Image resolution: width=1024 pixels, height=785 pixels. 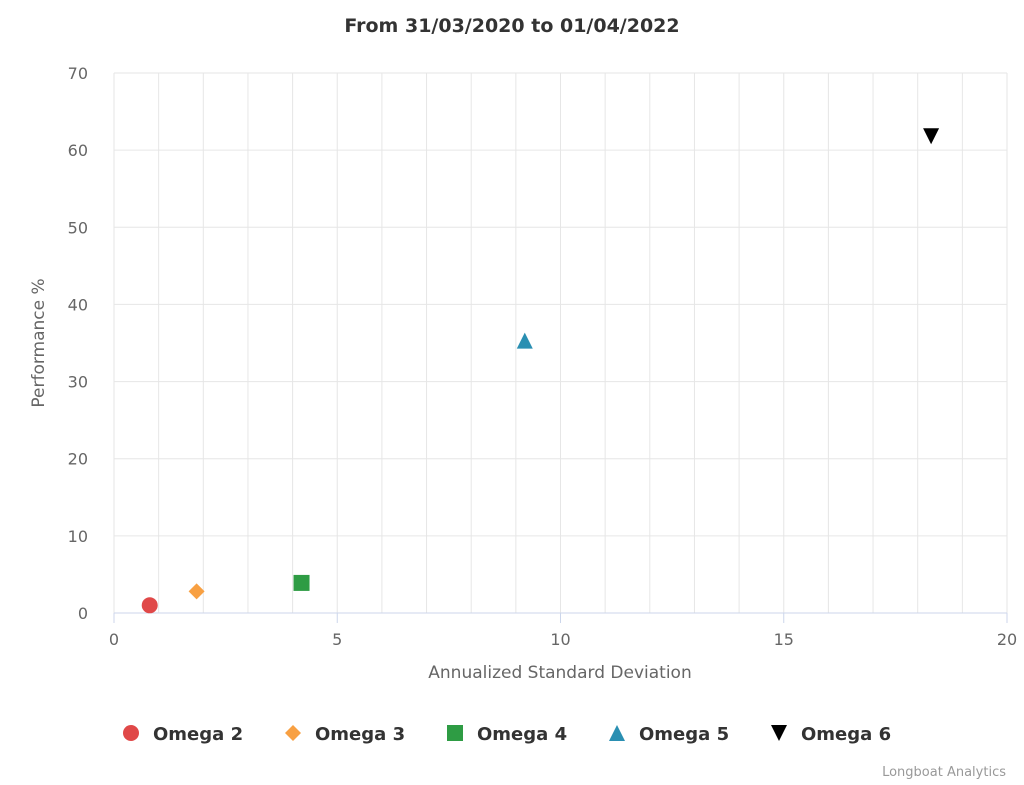 I want to click on legend-label: Omega 4, so click(x=522, y=734).